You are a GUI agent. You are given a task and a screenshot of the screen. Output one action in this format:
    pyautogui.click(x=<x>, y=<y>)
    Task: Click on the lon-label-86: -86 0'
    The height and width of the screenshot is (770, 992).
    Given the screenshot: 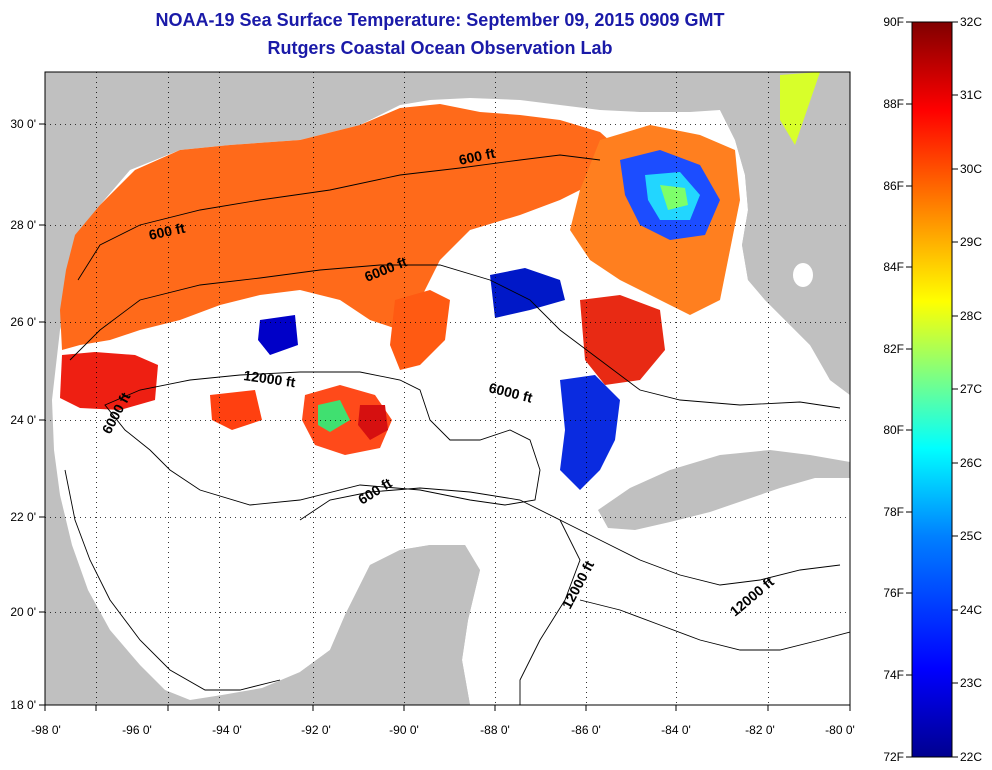 What is the action you would take?
    pyautogui.click(x=586, y=730)
    